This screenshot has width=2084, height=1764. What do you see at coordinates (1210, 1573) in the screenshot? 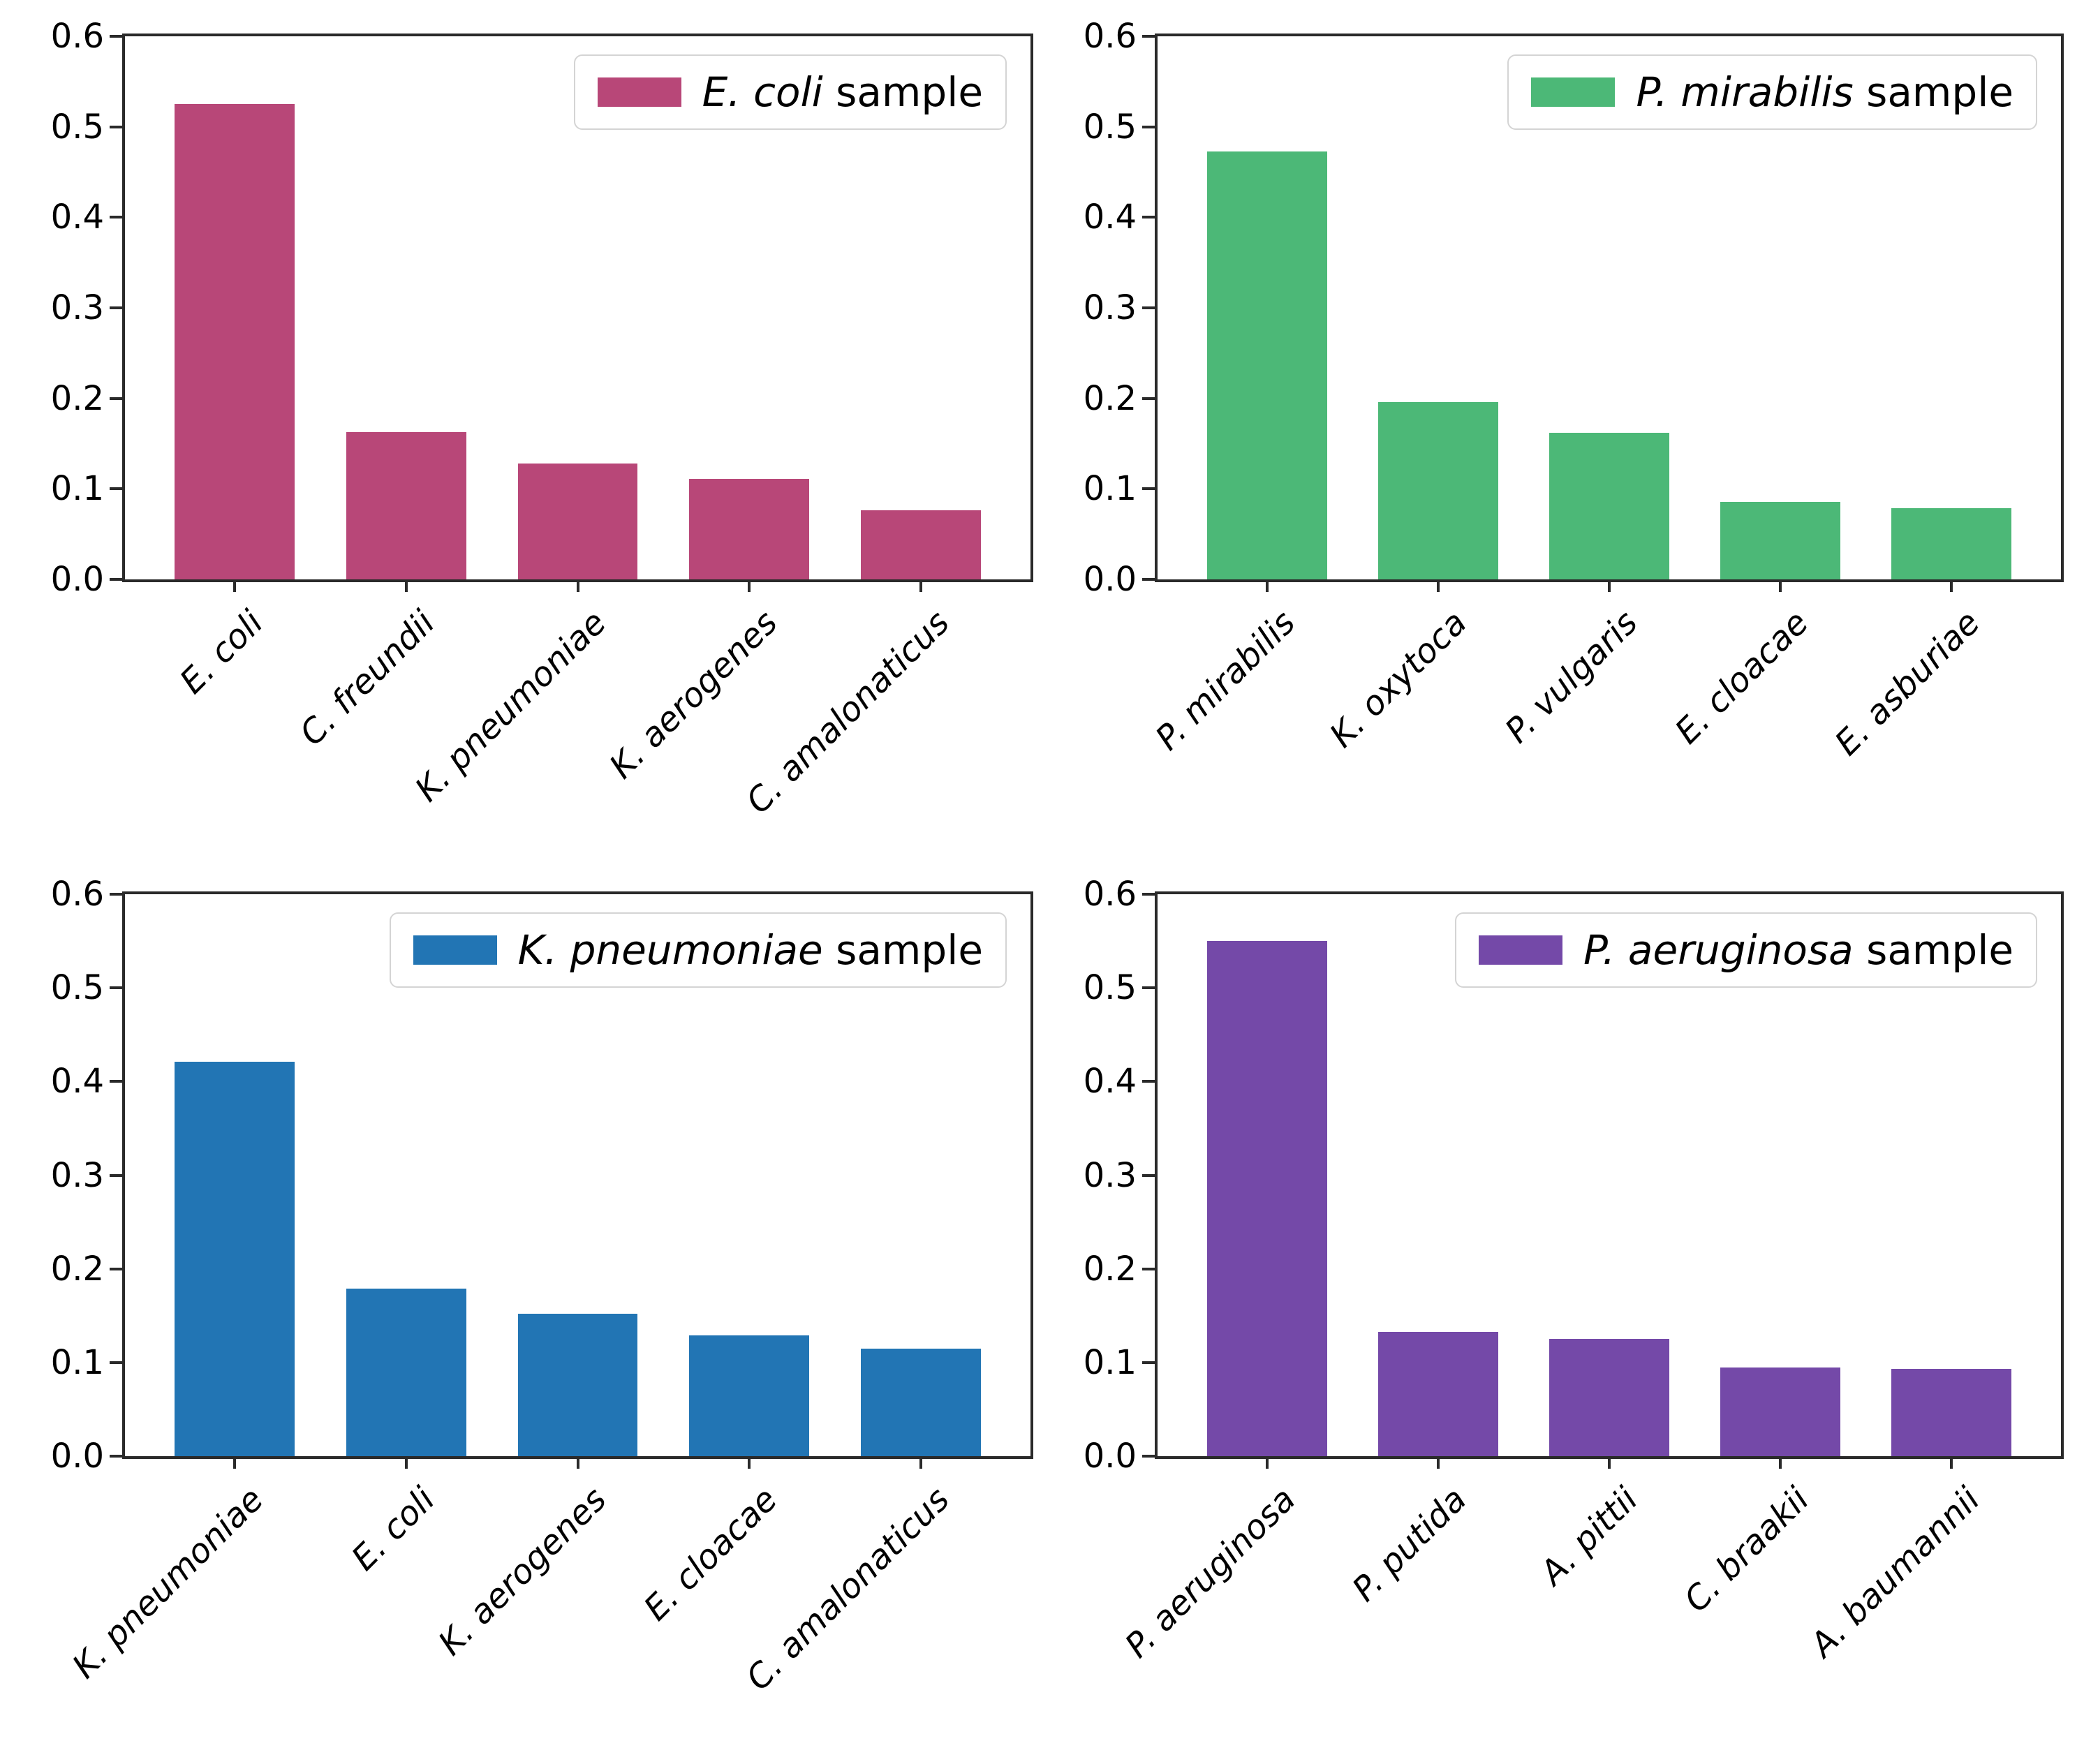
I see `x-tick-label: P. aeruginosa` at bounding box center [1210, 1573].